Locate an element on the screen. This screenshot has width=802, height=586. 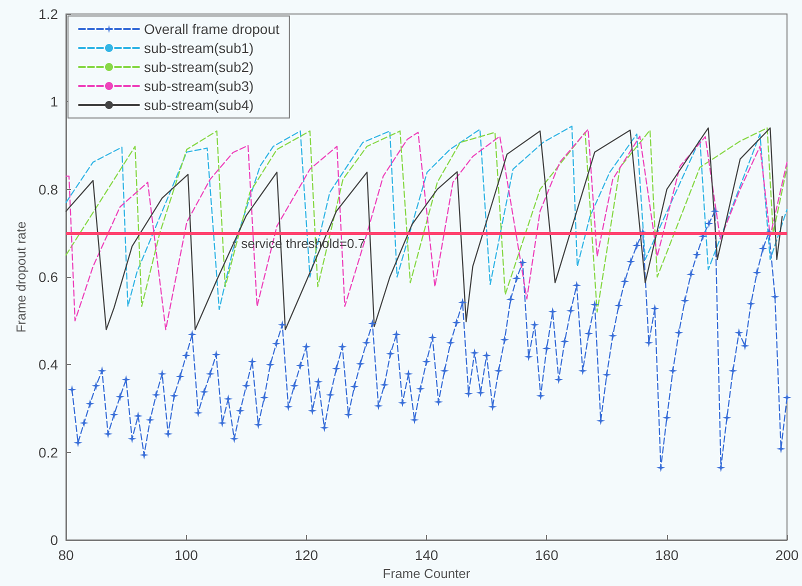
y-axis-title: Frame dropout rate is located at coordinates (21, 277).